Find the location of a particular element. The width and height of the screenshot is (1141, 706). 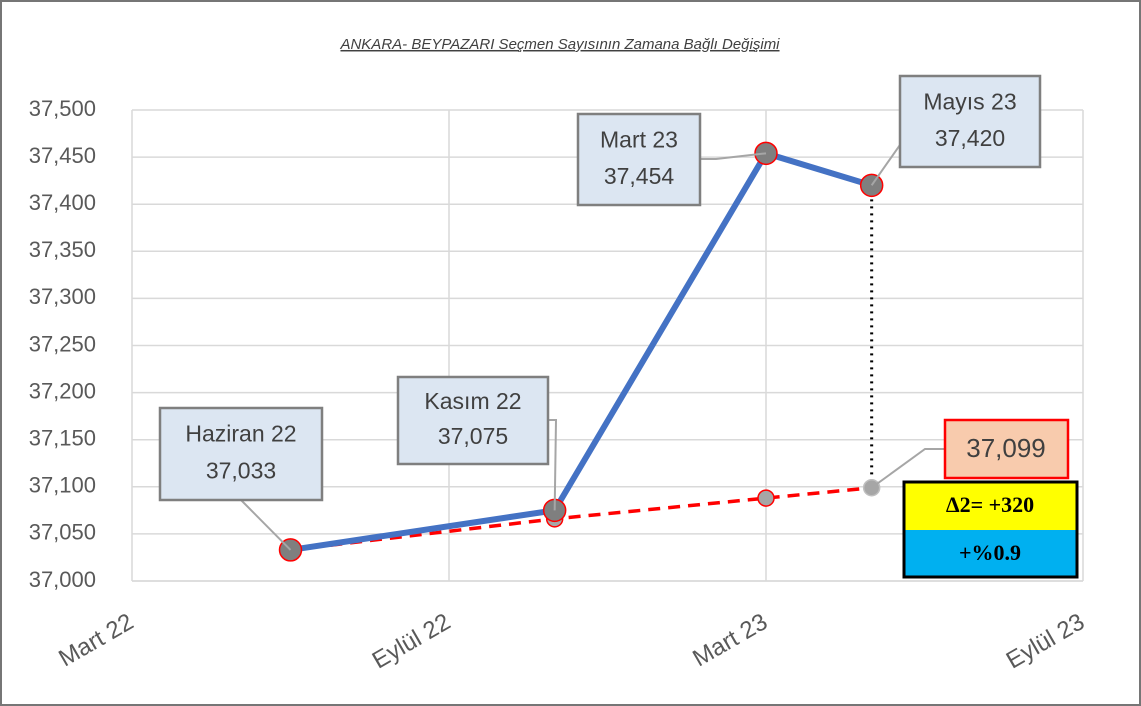

y-tick-label: 37,300 is located at coordinates (62, 296).